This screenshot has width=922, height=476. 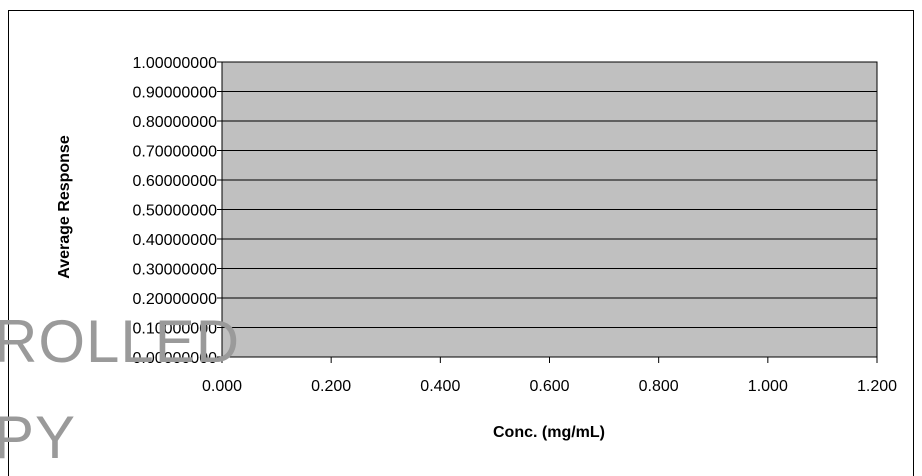 I want to click on x-tick-label: 1.200, so click(x=877, y=386).